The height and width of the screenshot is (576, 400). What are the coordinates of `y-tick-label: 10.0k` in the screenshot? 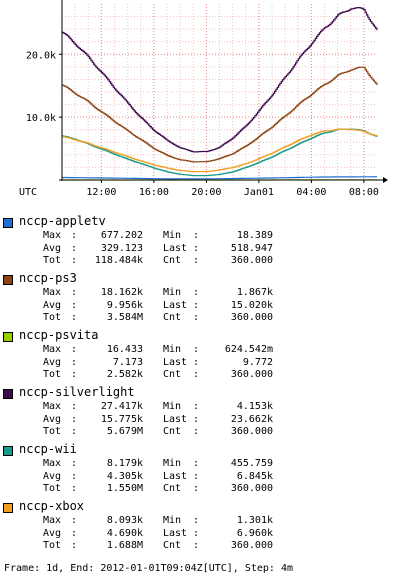 It's located at (41, 118).